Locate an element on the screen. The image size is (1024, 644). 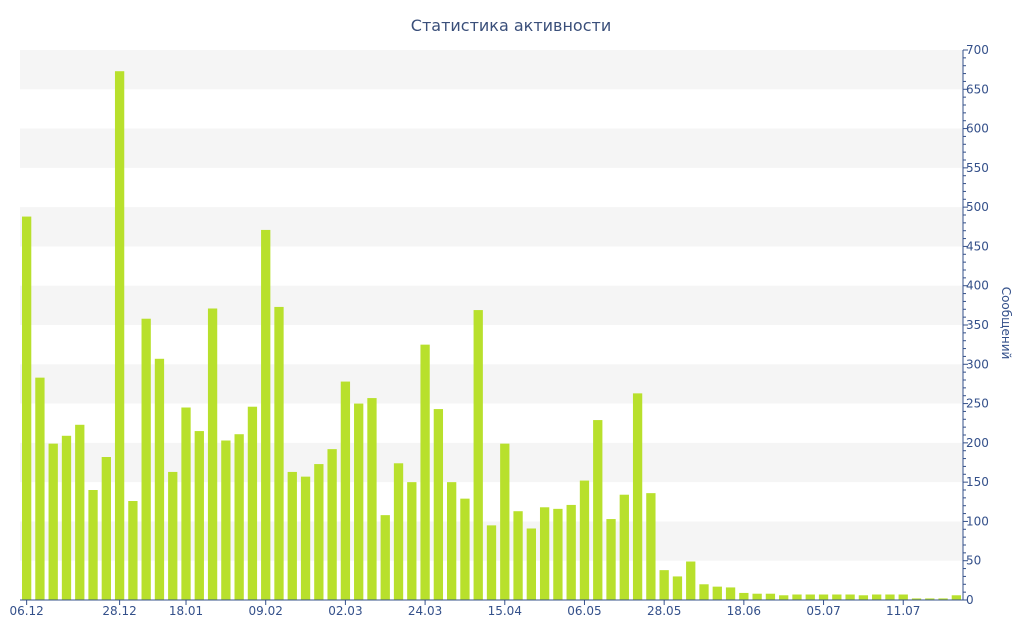
y-tick-label: 350 is located at coordinates (977, 325).